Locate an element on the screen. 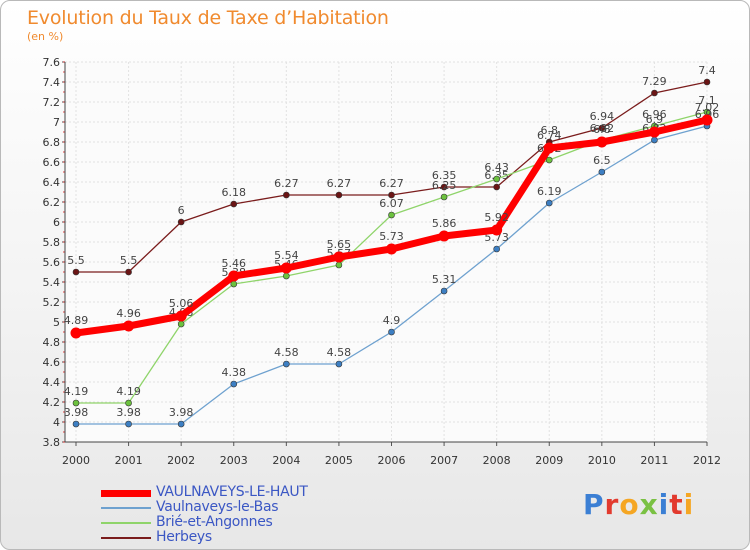 The height and width of the screenshot is (550, 750). y-tick-label: 3.8 is located at coordinates (52, 442).